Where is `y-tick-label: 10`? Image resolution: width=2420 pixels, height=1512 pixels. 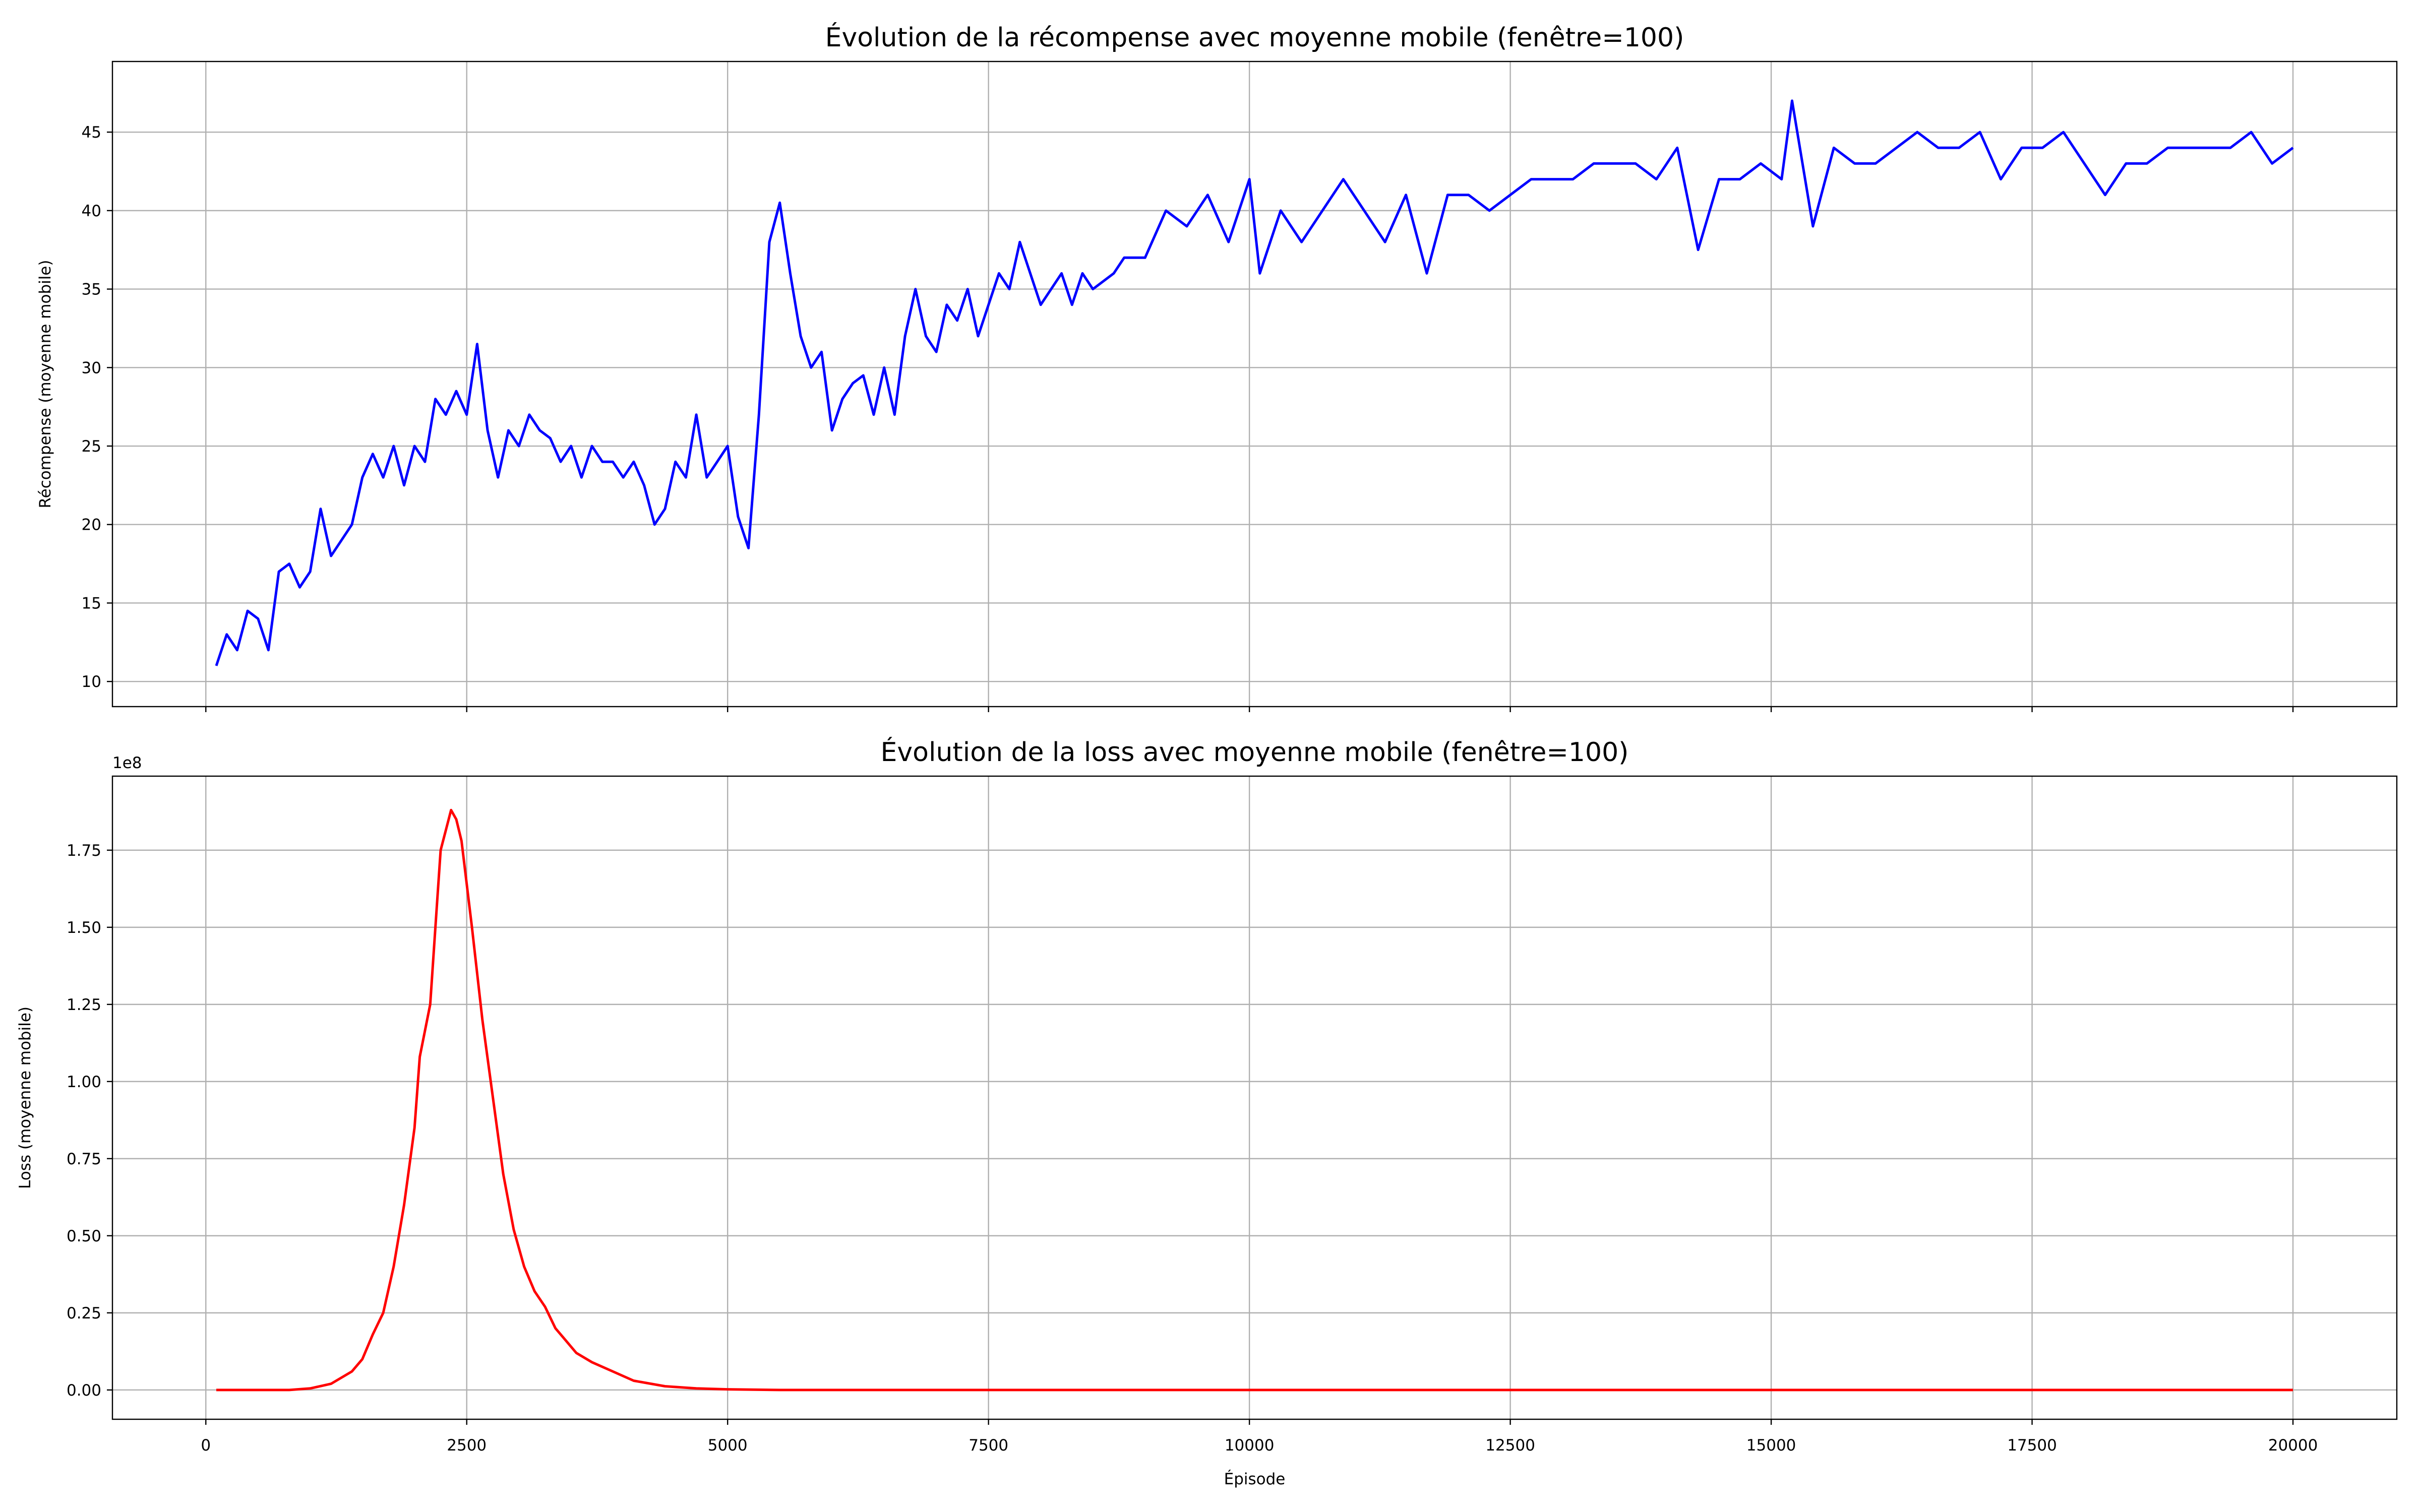 y-tick-label: 10 is located at coordinates (91, 682).